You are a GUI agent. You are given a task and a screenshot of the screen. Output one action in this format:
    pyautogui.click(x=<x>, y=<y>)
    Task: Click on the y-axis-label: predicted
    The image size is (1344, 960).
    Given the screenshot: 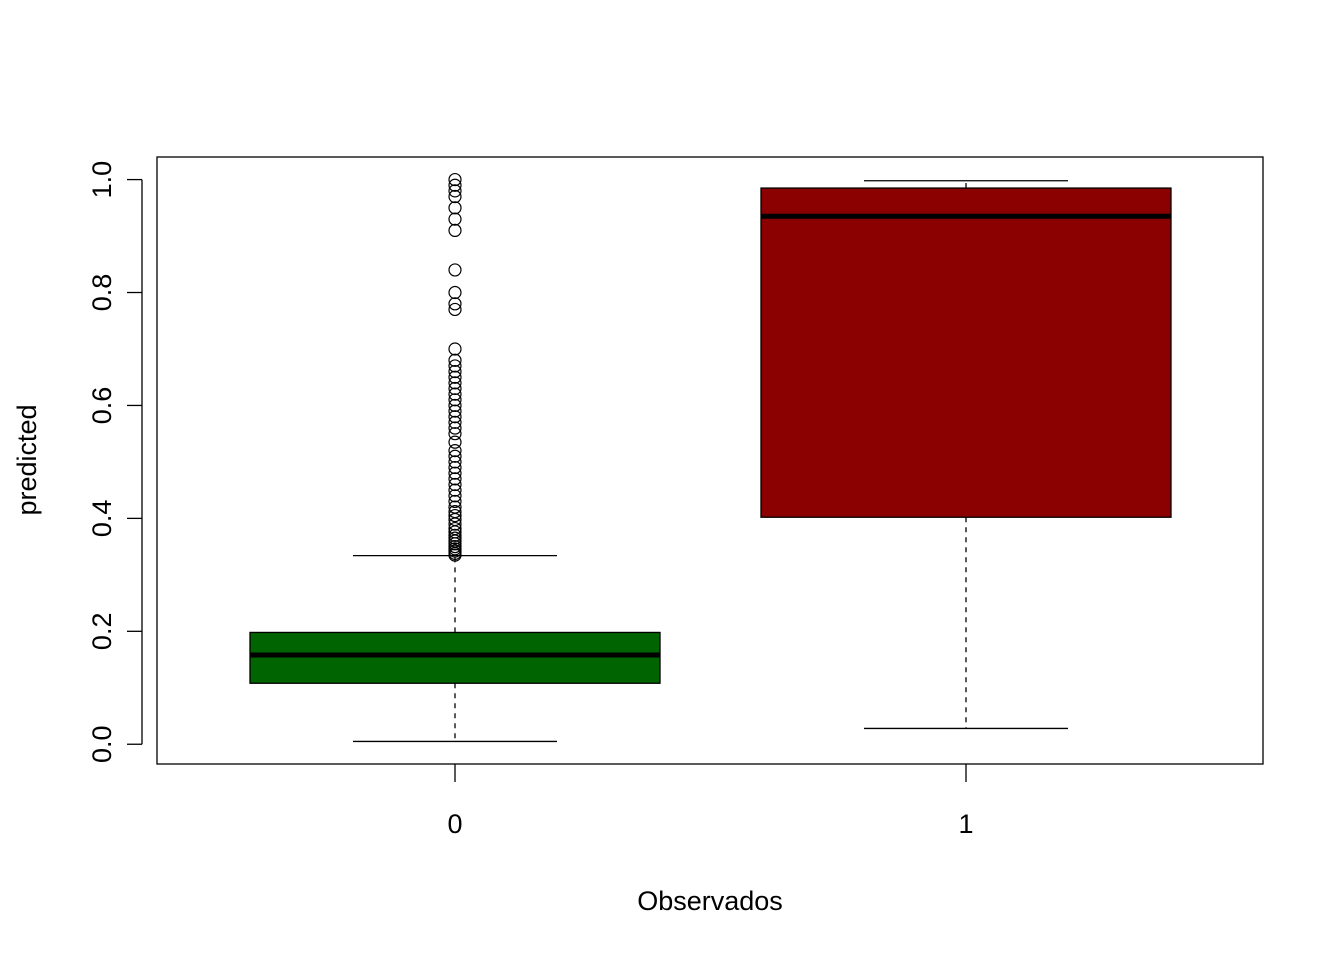 What is the action you would take?
    pyautogui.click(x=27, y=459)
    